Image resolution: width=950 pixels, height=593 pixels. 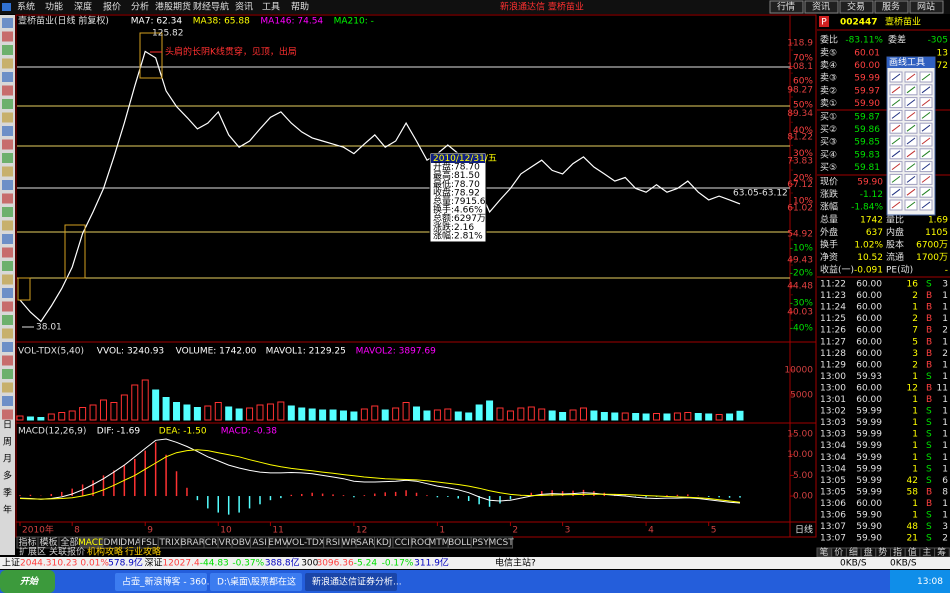 What do you see at coordinates (838, 552) in the screenshot?
I see `panel-tab-label: 价` at bounding box center [838, 552].